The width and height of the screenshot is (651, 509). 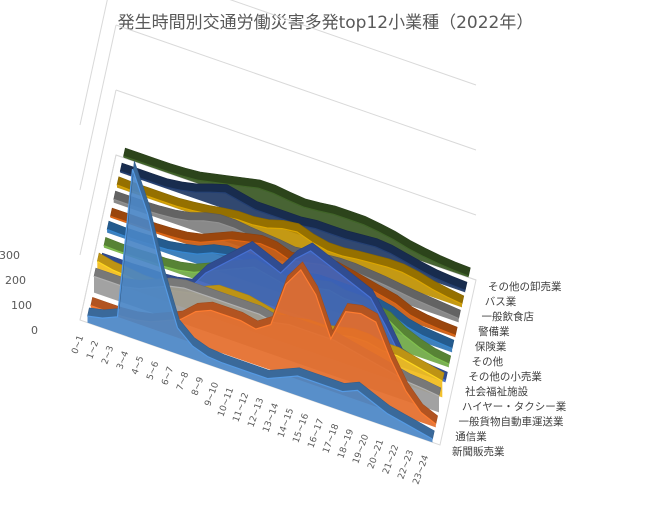 I want to click on series-label-7: その他, so click(x=488, y=361).